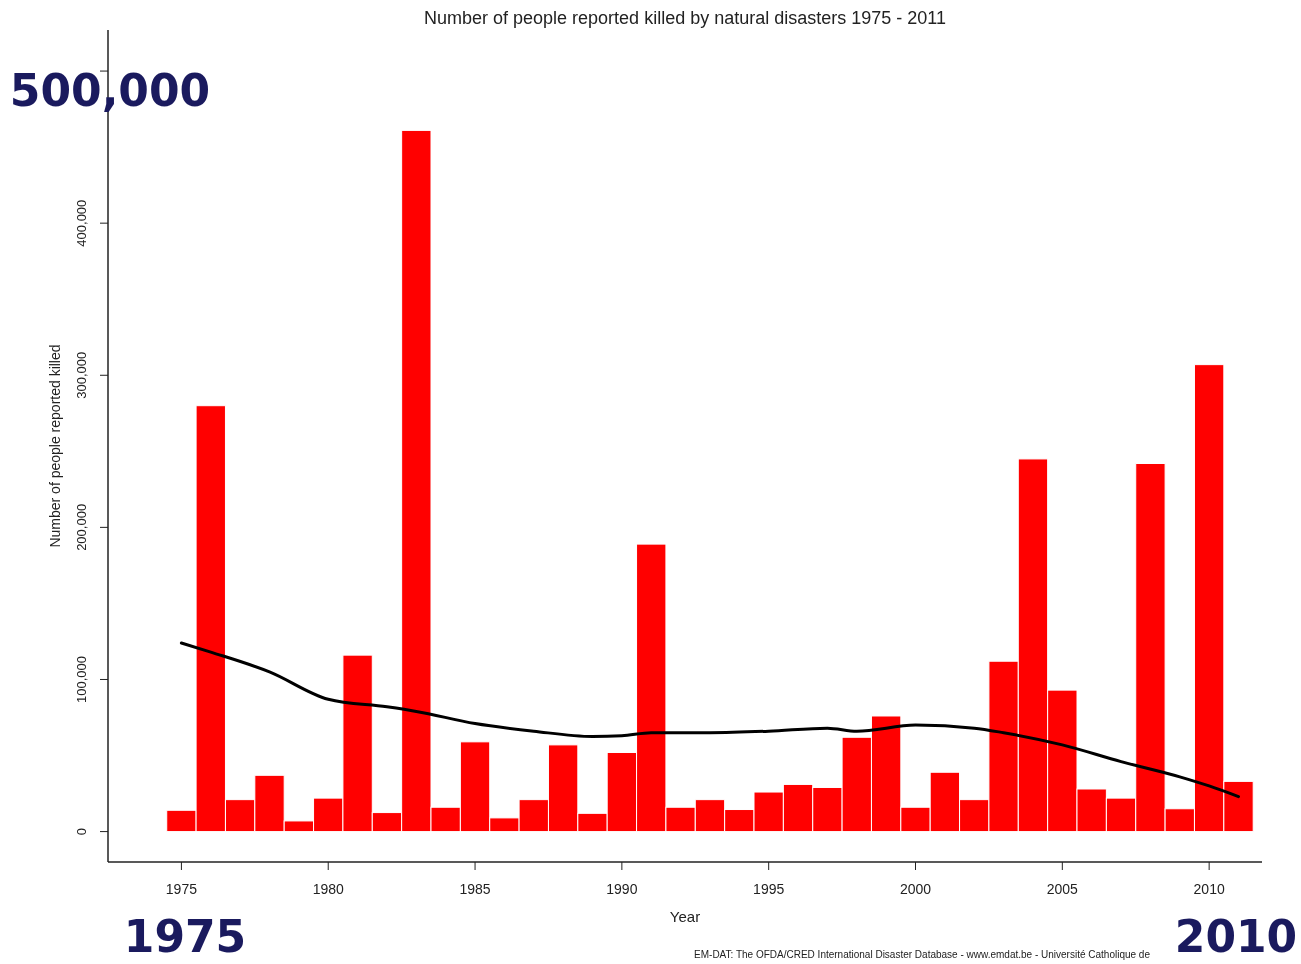  Describe the element at coordinates (81, 831) in the screenshot. I see `y-tick-label: 0` at that location.